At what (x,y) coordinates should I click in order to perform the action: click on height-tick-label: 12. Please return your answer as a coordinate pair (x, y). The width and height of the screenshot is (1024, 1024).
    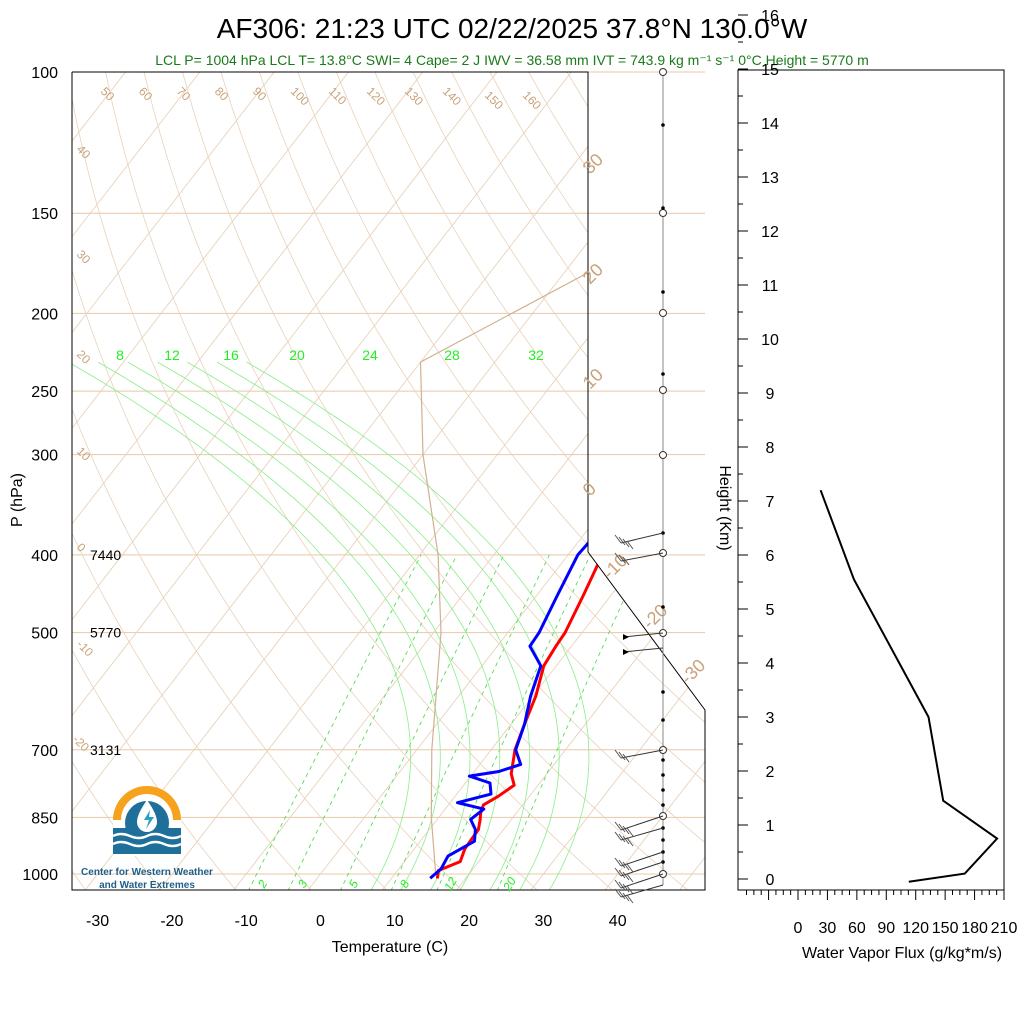
    Looking at the image, I should click on (770, 232).